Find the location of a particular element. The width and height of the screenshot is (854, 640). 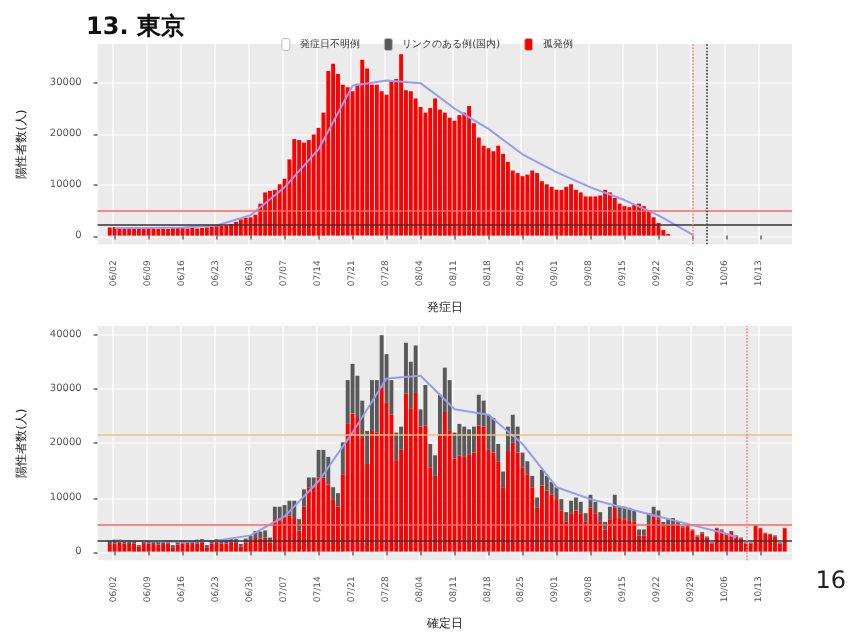

text: 16 is located at coordinates (831, 580).